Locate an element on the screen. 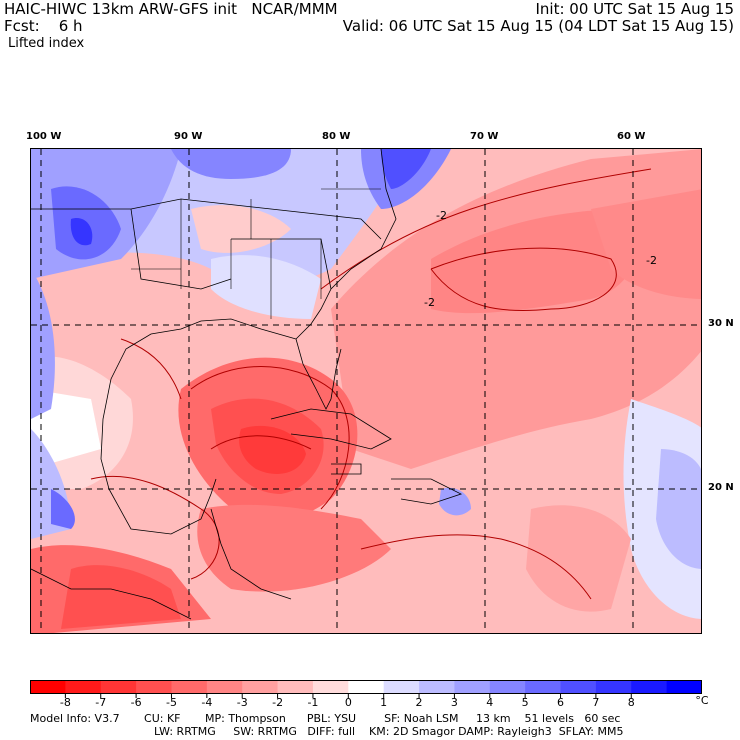  field-name: Lifted index is located at coordinates (46, 43).